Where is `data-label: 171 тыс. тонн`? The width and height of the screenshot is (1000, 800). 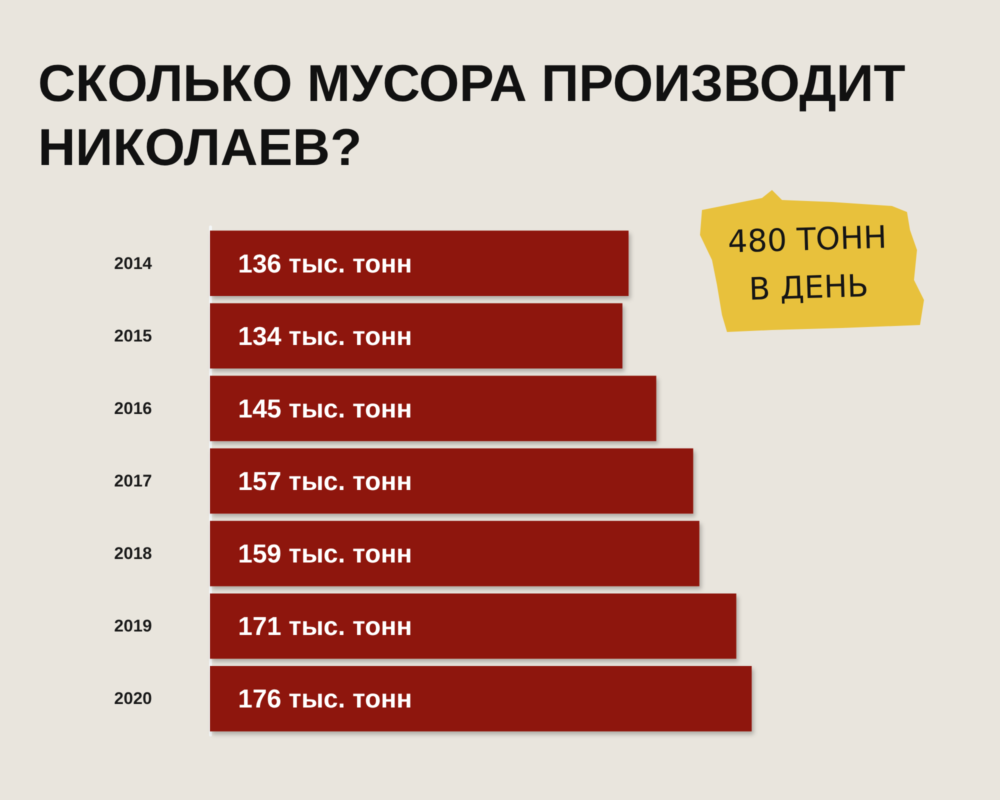 data-label: 171 тыс. тонн is located at coordinates (325, 626).